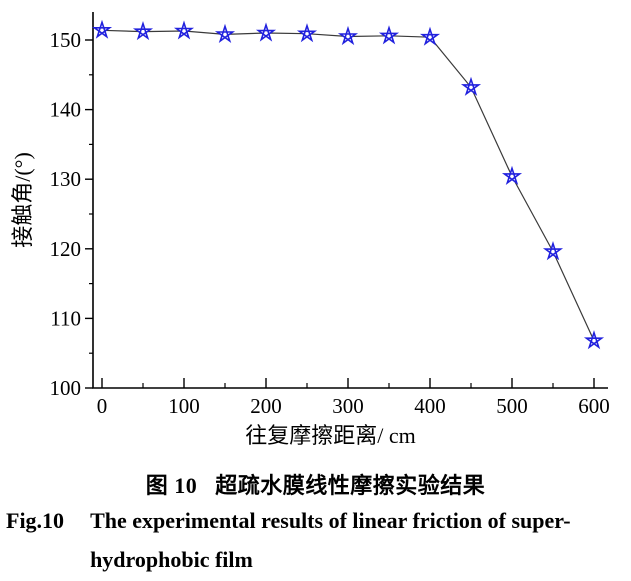 The image size is (631, 581). I want to click on x-tick-label: 100, so click(184, 406).